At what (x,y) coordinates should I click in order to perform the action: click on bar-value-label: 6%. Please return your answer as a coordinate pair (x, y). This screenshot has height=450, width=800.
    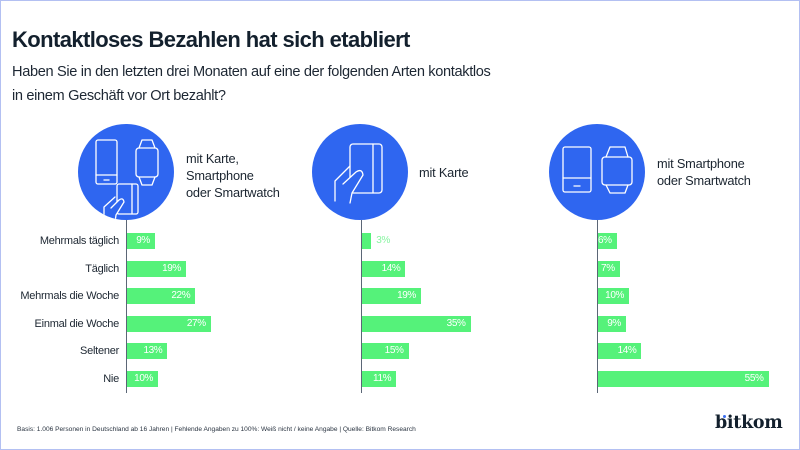
    Looking at the image, I should click on (604, 240).